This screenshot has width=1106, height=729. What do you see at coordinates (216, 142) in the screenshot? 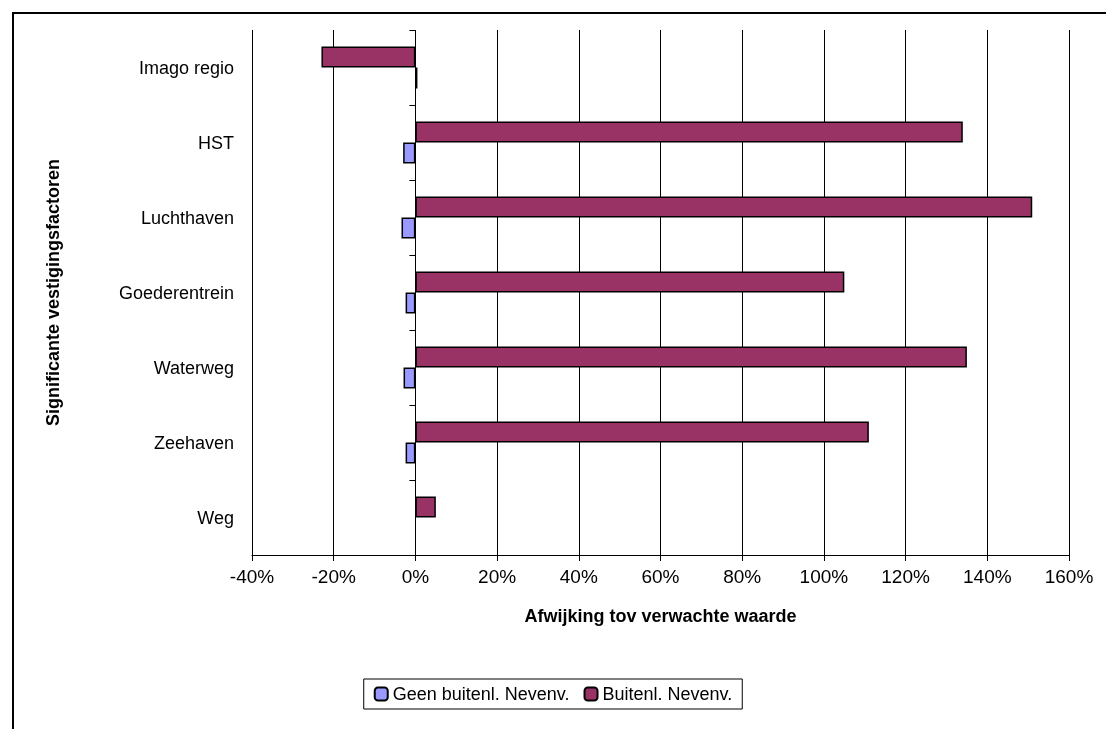
I see `y-tick-label: HST` at bounding box center [216, 142].